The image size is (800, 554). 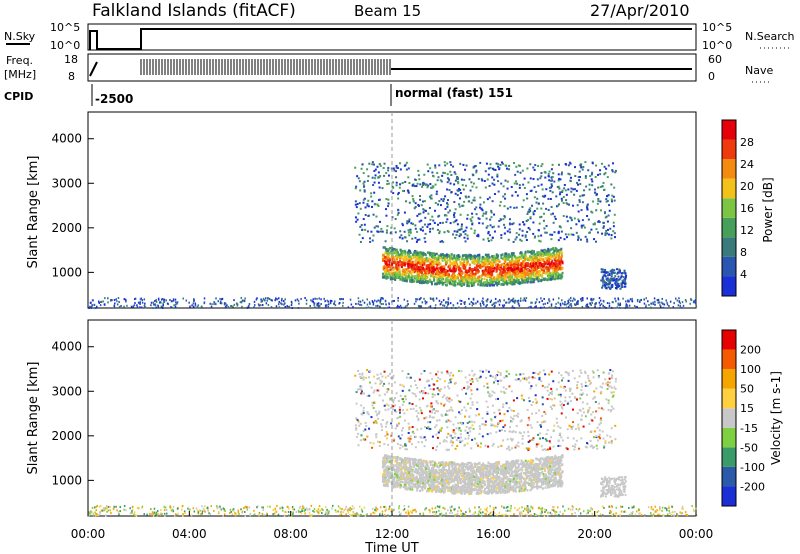 What do you see at coordinates (454, 93) in the screenshot?
I see `cpid-entry-2: normal (fast) 151` at bounding box center [454, 93].